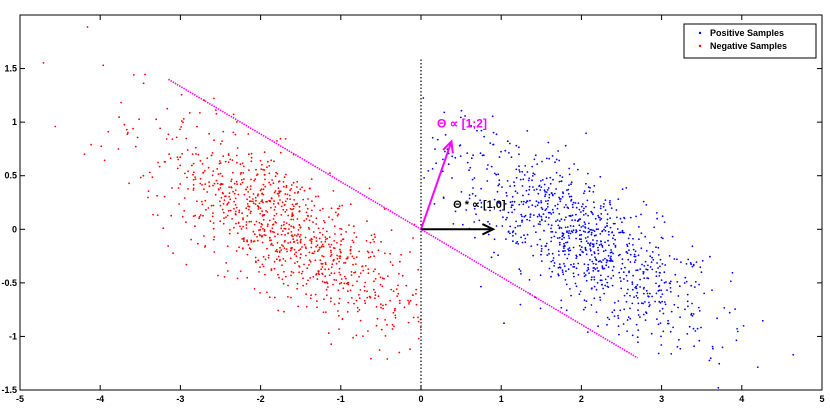  I want to click on legend-marker, so click(700, 46).